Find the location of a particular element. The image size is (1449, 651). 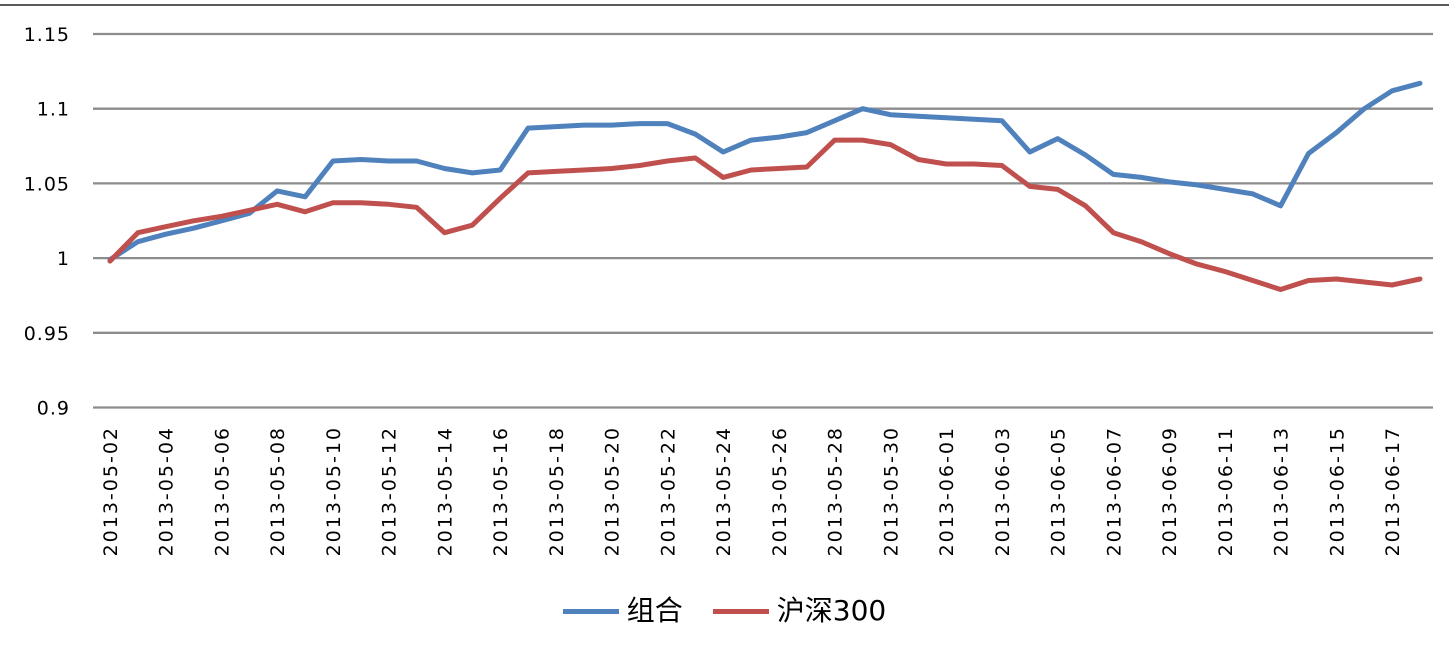

x-tick-label: 2013-05-08 is located at coordinates (278, 491).